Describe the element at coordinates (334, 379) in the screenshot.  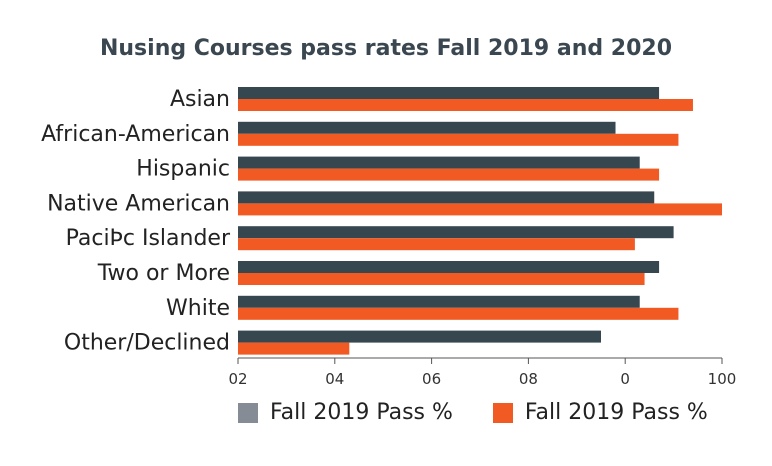
I see `x-tick-label: 04` at that location.